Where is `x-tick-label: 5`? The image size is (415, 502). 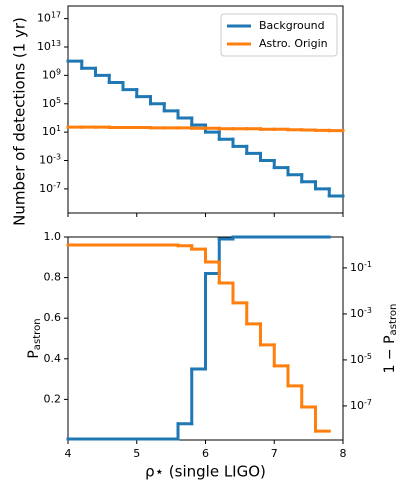 x-tick-label: 5 is located at coordinates (136, 453).